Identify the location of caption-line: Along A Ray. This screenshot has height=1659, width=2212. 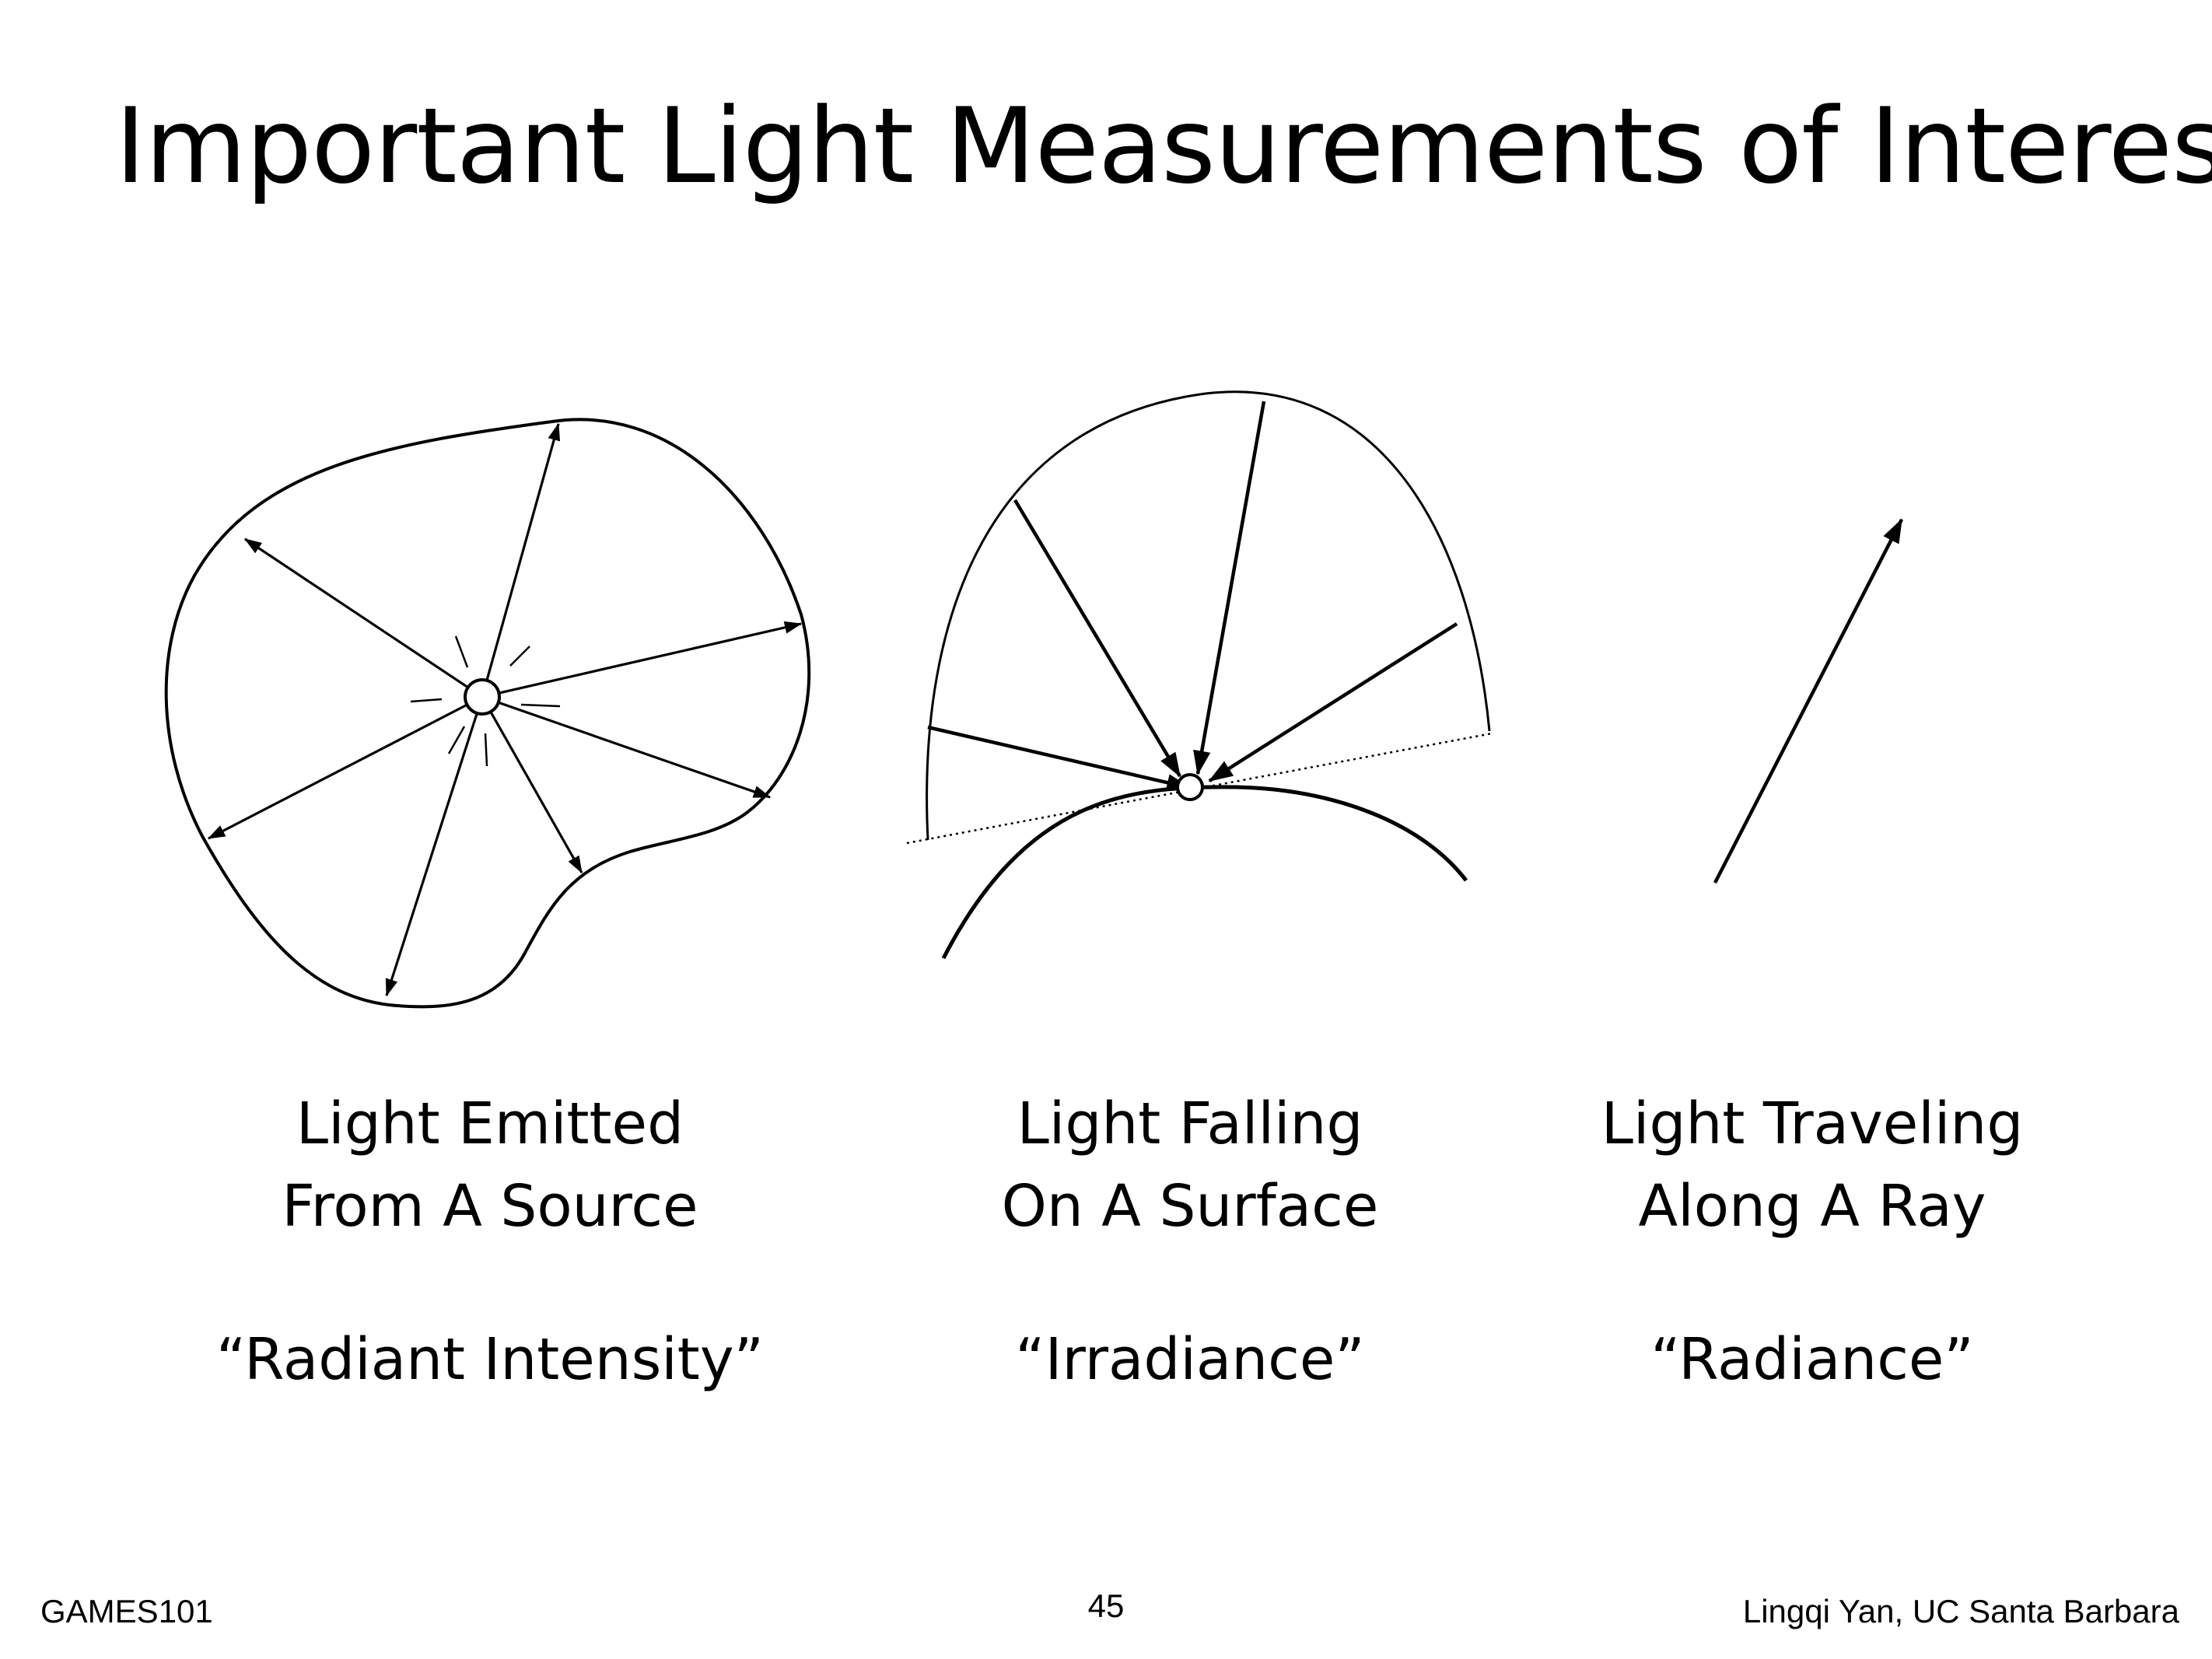
(1812, 1206).